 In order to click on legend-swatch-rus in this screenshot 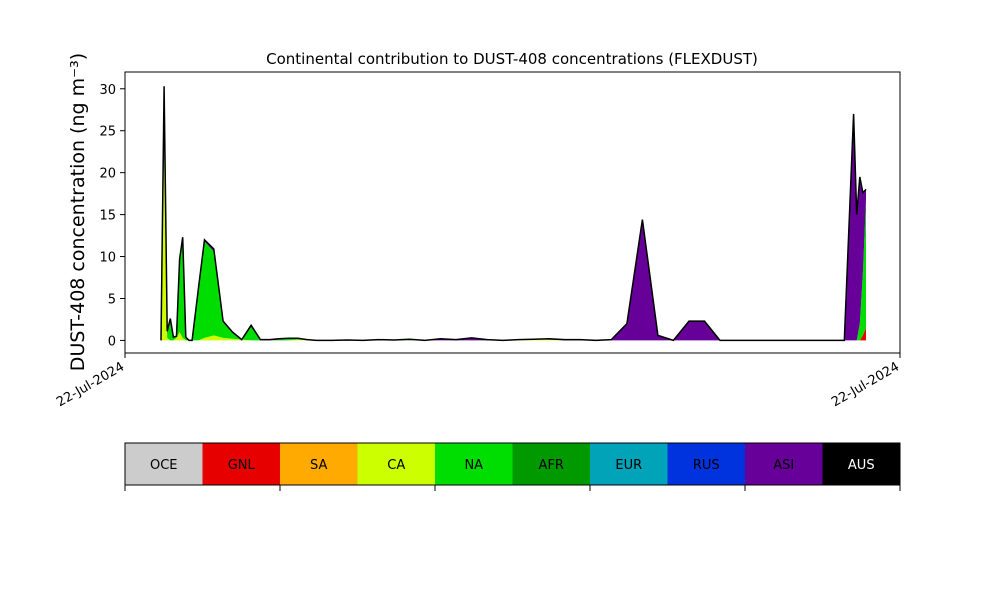, I will do `click(706, 464)`.